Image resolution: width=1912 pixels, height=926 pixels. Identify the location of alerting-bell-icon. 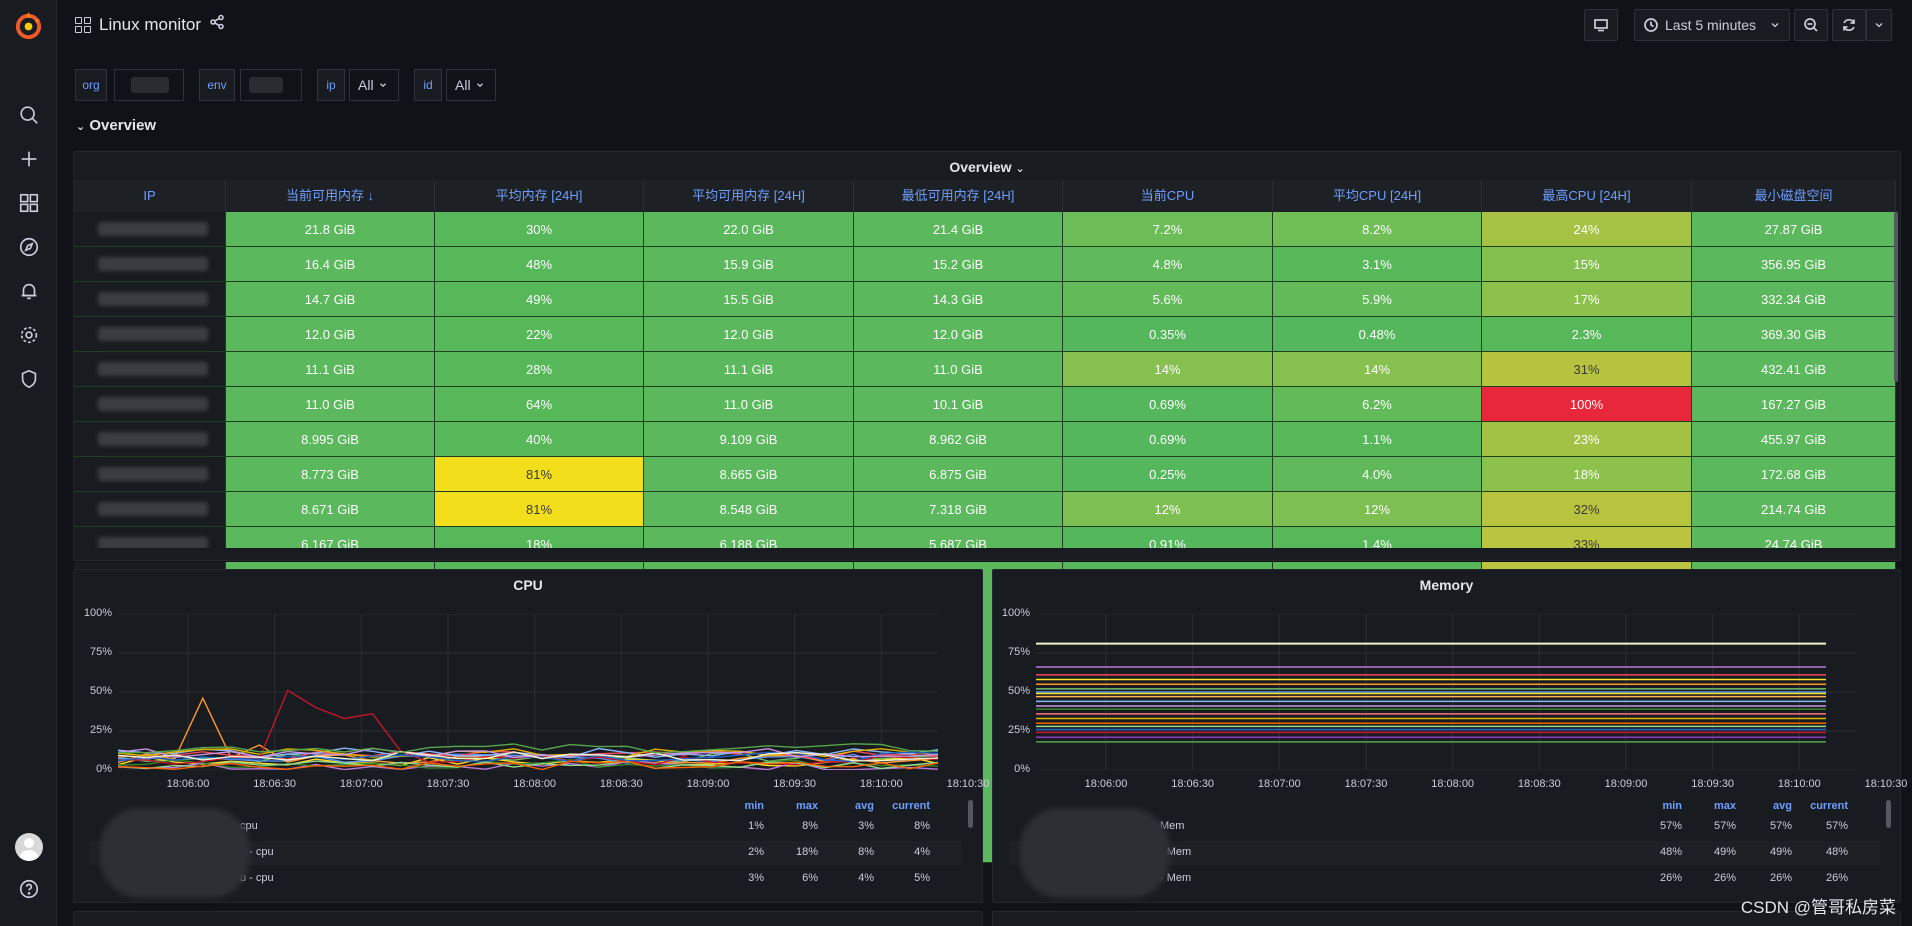
(29, 291).